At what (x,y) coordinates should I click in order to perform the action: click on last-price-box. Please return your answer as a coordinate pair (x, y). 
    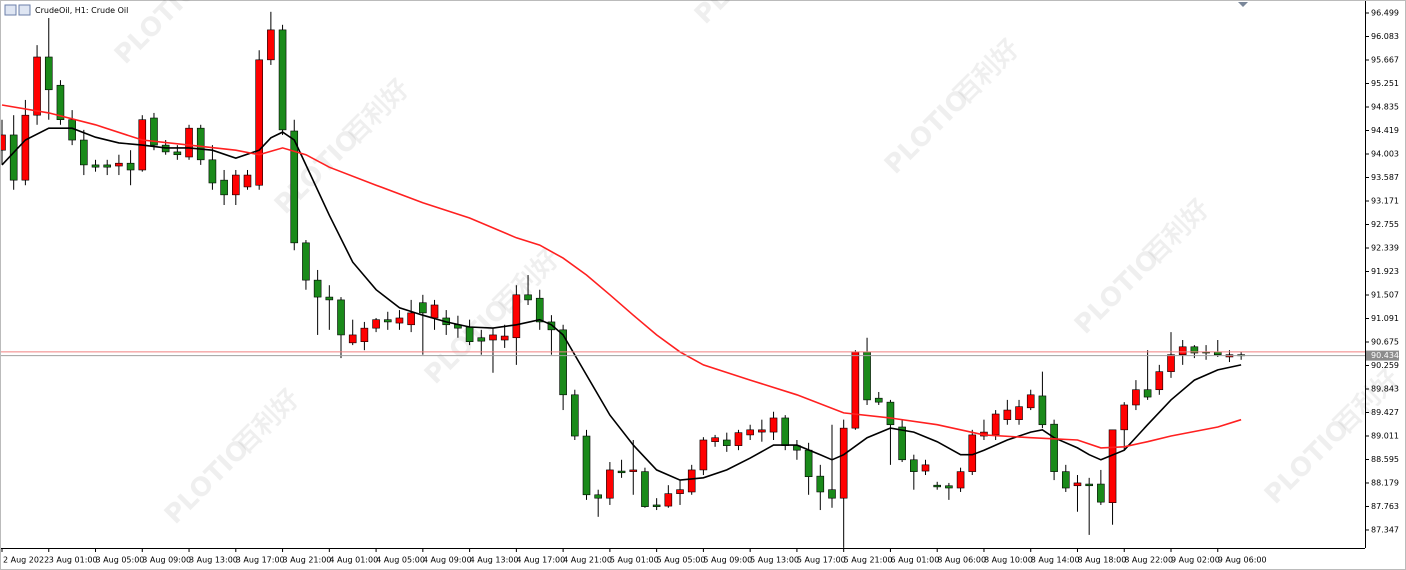
    Looking at the image, I should click on (1382, 355).